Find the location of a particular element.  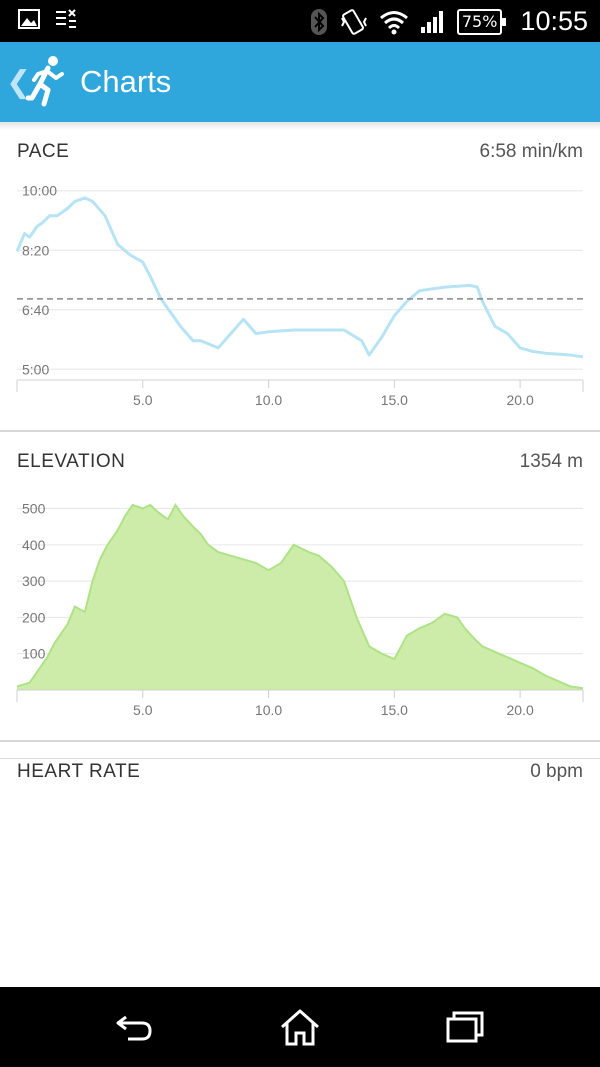

heart-rate-section: HEART RATE 0 bpm is located at coordinates (300, 782).